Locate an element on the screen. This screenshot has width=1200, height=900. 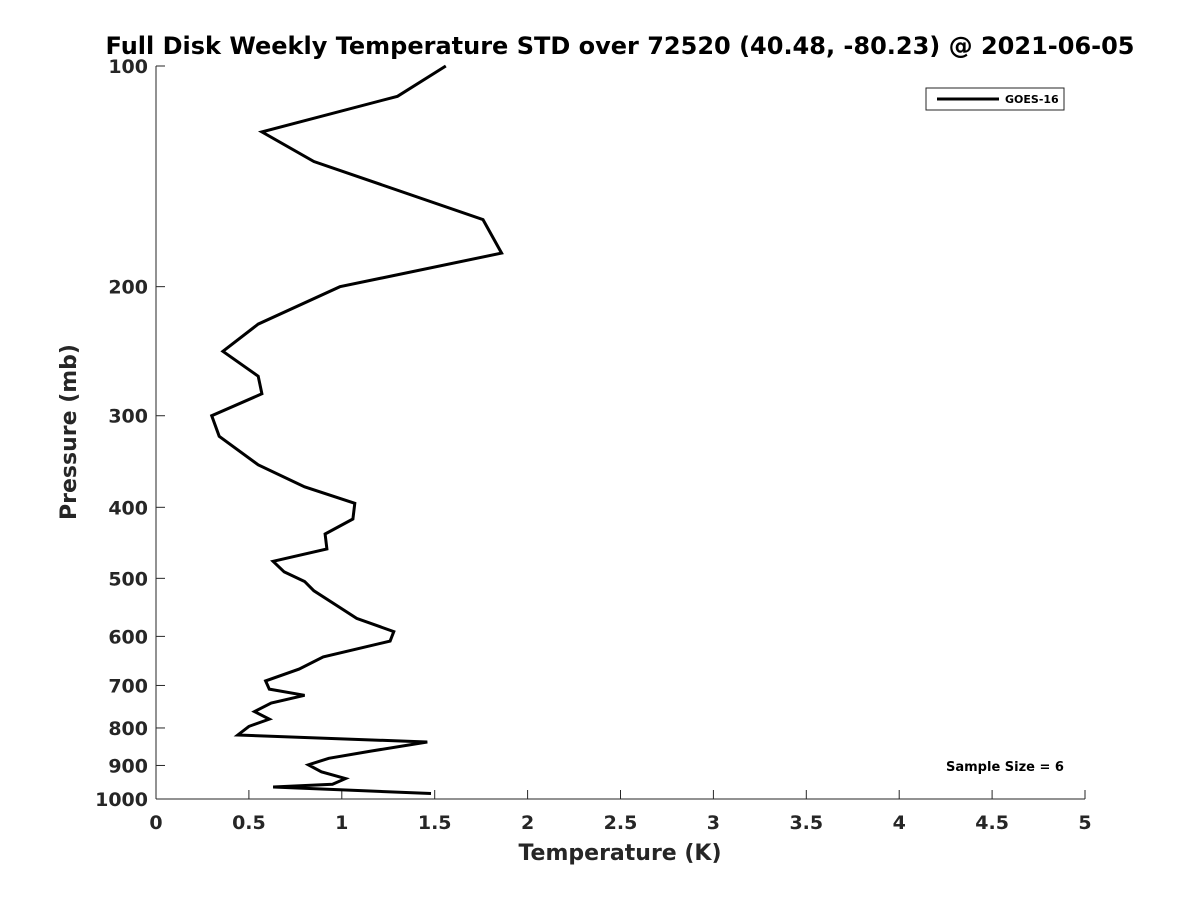
y-tick-label: 800 is located at coordinates (128, 729).